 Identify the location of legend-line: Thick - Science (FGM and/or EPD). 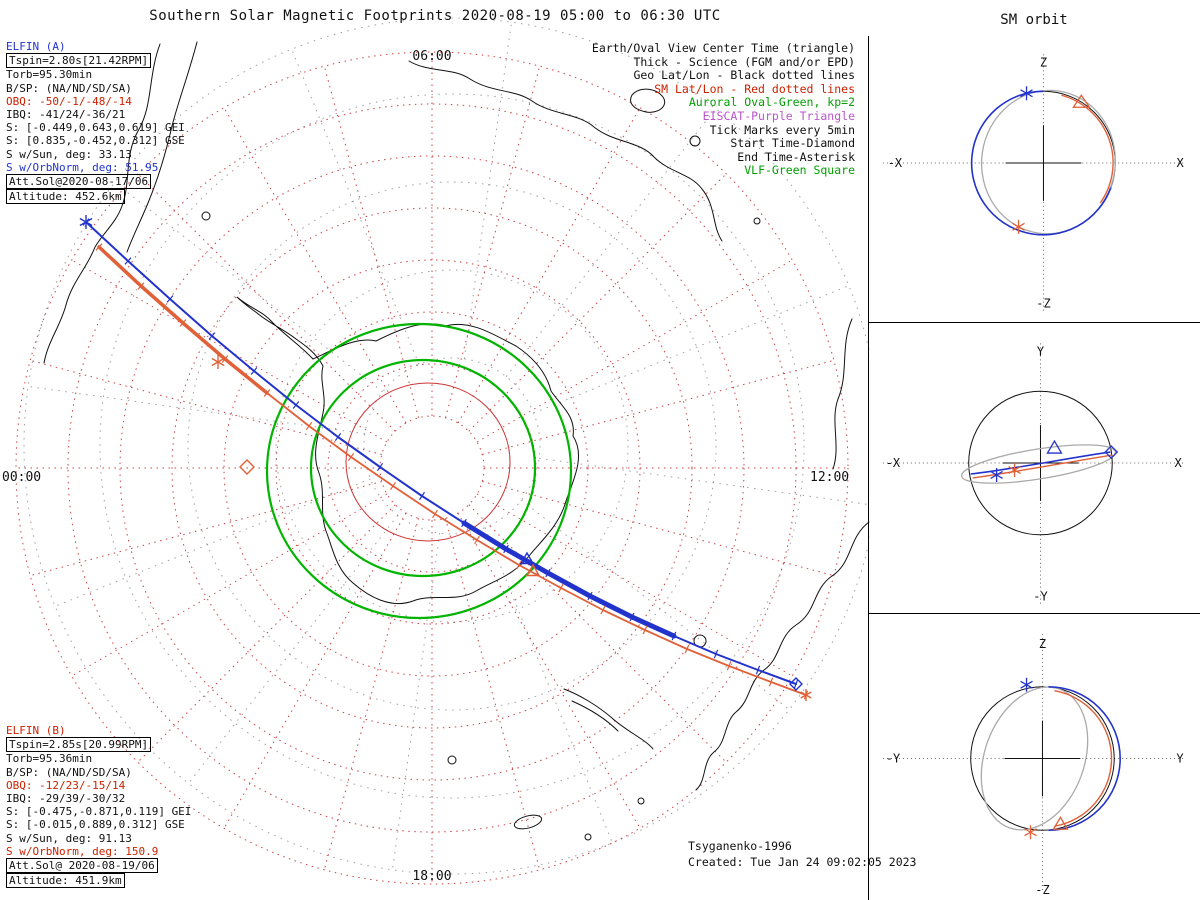
(744, 61).